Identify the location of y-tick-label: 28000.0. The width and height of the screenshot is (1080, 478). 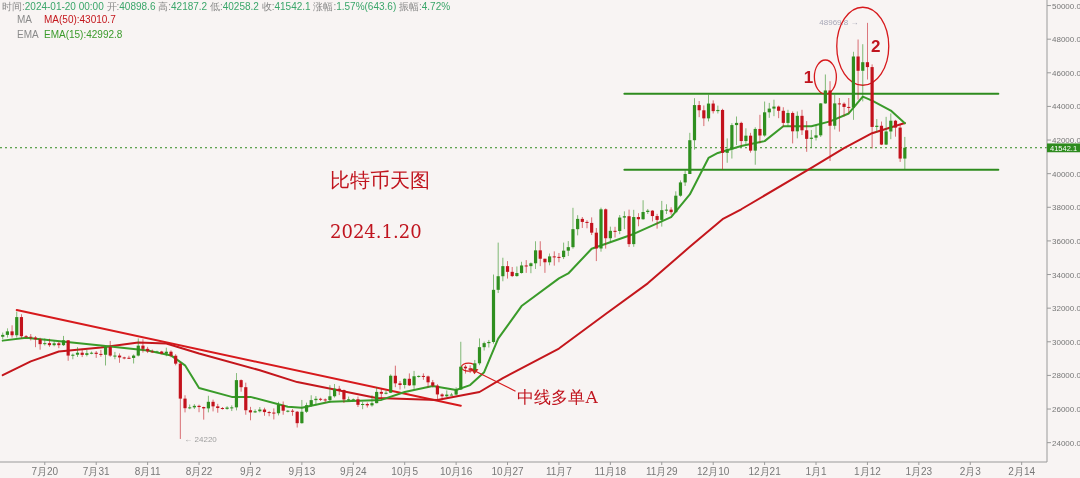
(1066, 376).